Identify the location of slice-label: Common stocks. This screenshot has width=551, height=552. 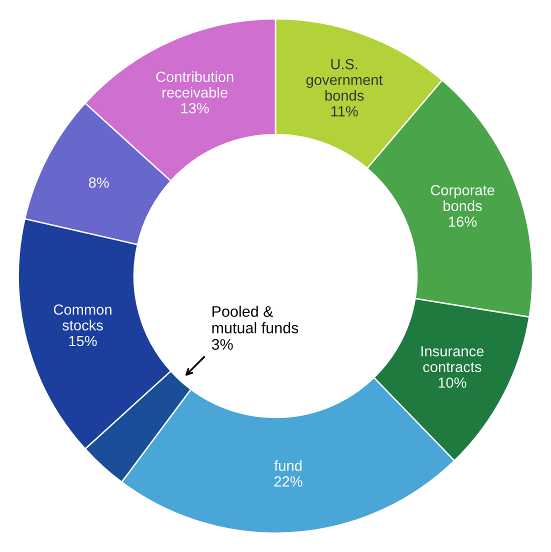
(83, 317).